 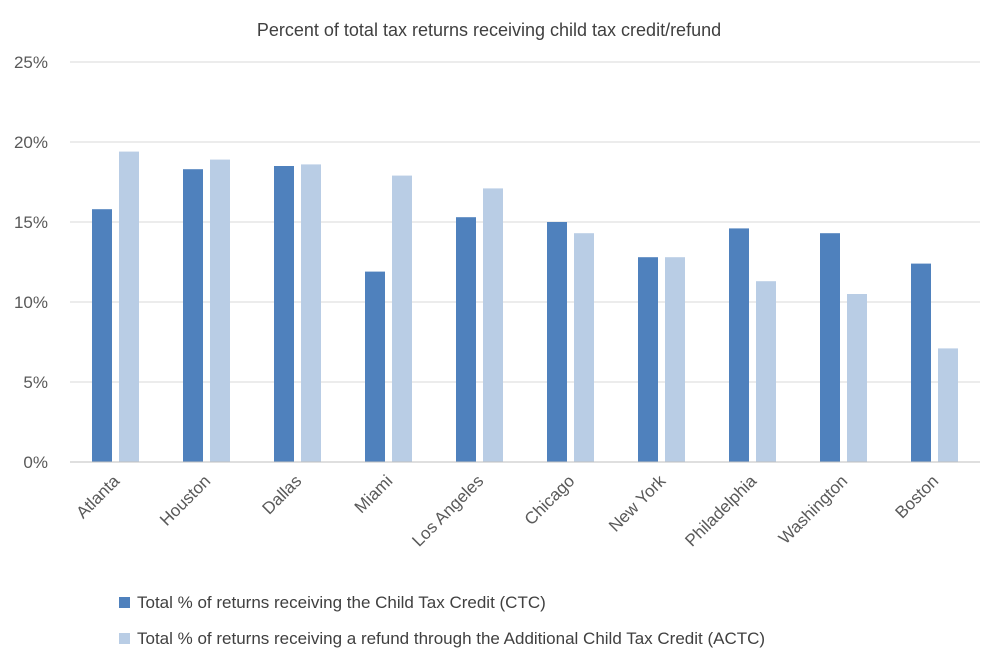 What do you see at coordinates (31, 142) in the screenshot?
I see `y-tick-label: 20%` at bounding box center [31, 142].